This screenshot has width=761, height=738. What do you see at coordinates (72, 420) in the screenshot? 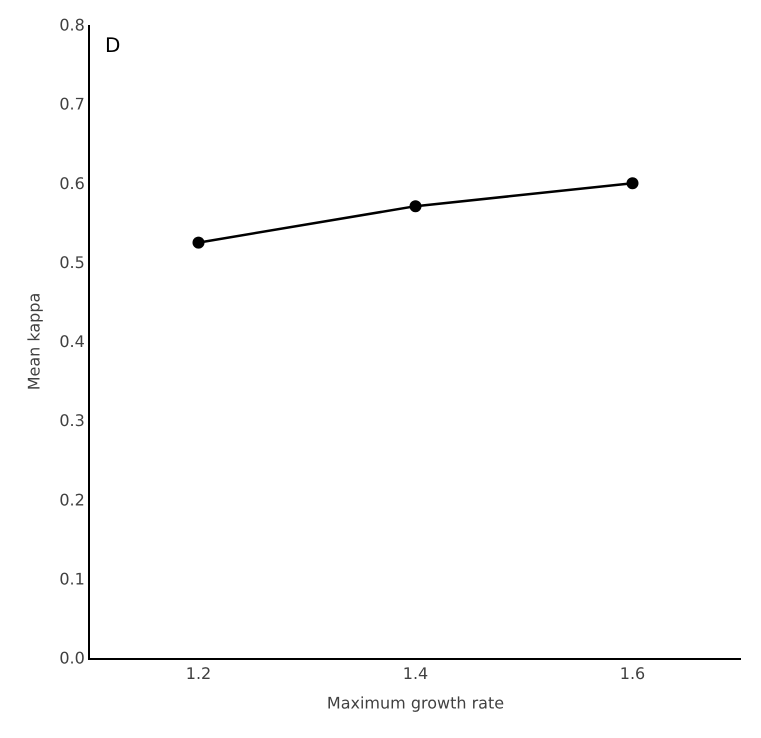
I see `y-tick-label: 0.3` at bounding box center [72, 420].